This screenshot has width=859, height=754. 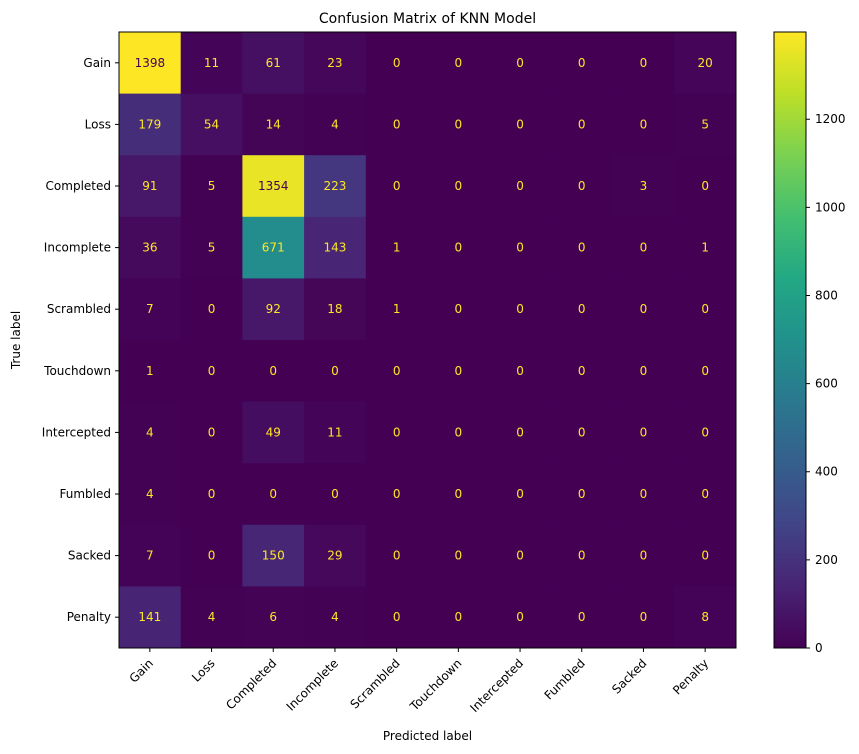 I want to click on x-tick-label: Scrambled, so click(x=375, y=683).